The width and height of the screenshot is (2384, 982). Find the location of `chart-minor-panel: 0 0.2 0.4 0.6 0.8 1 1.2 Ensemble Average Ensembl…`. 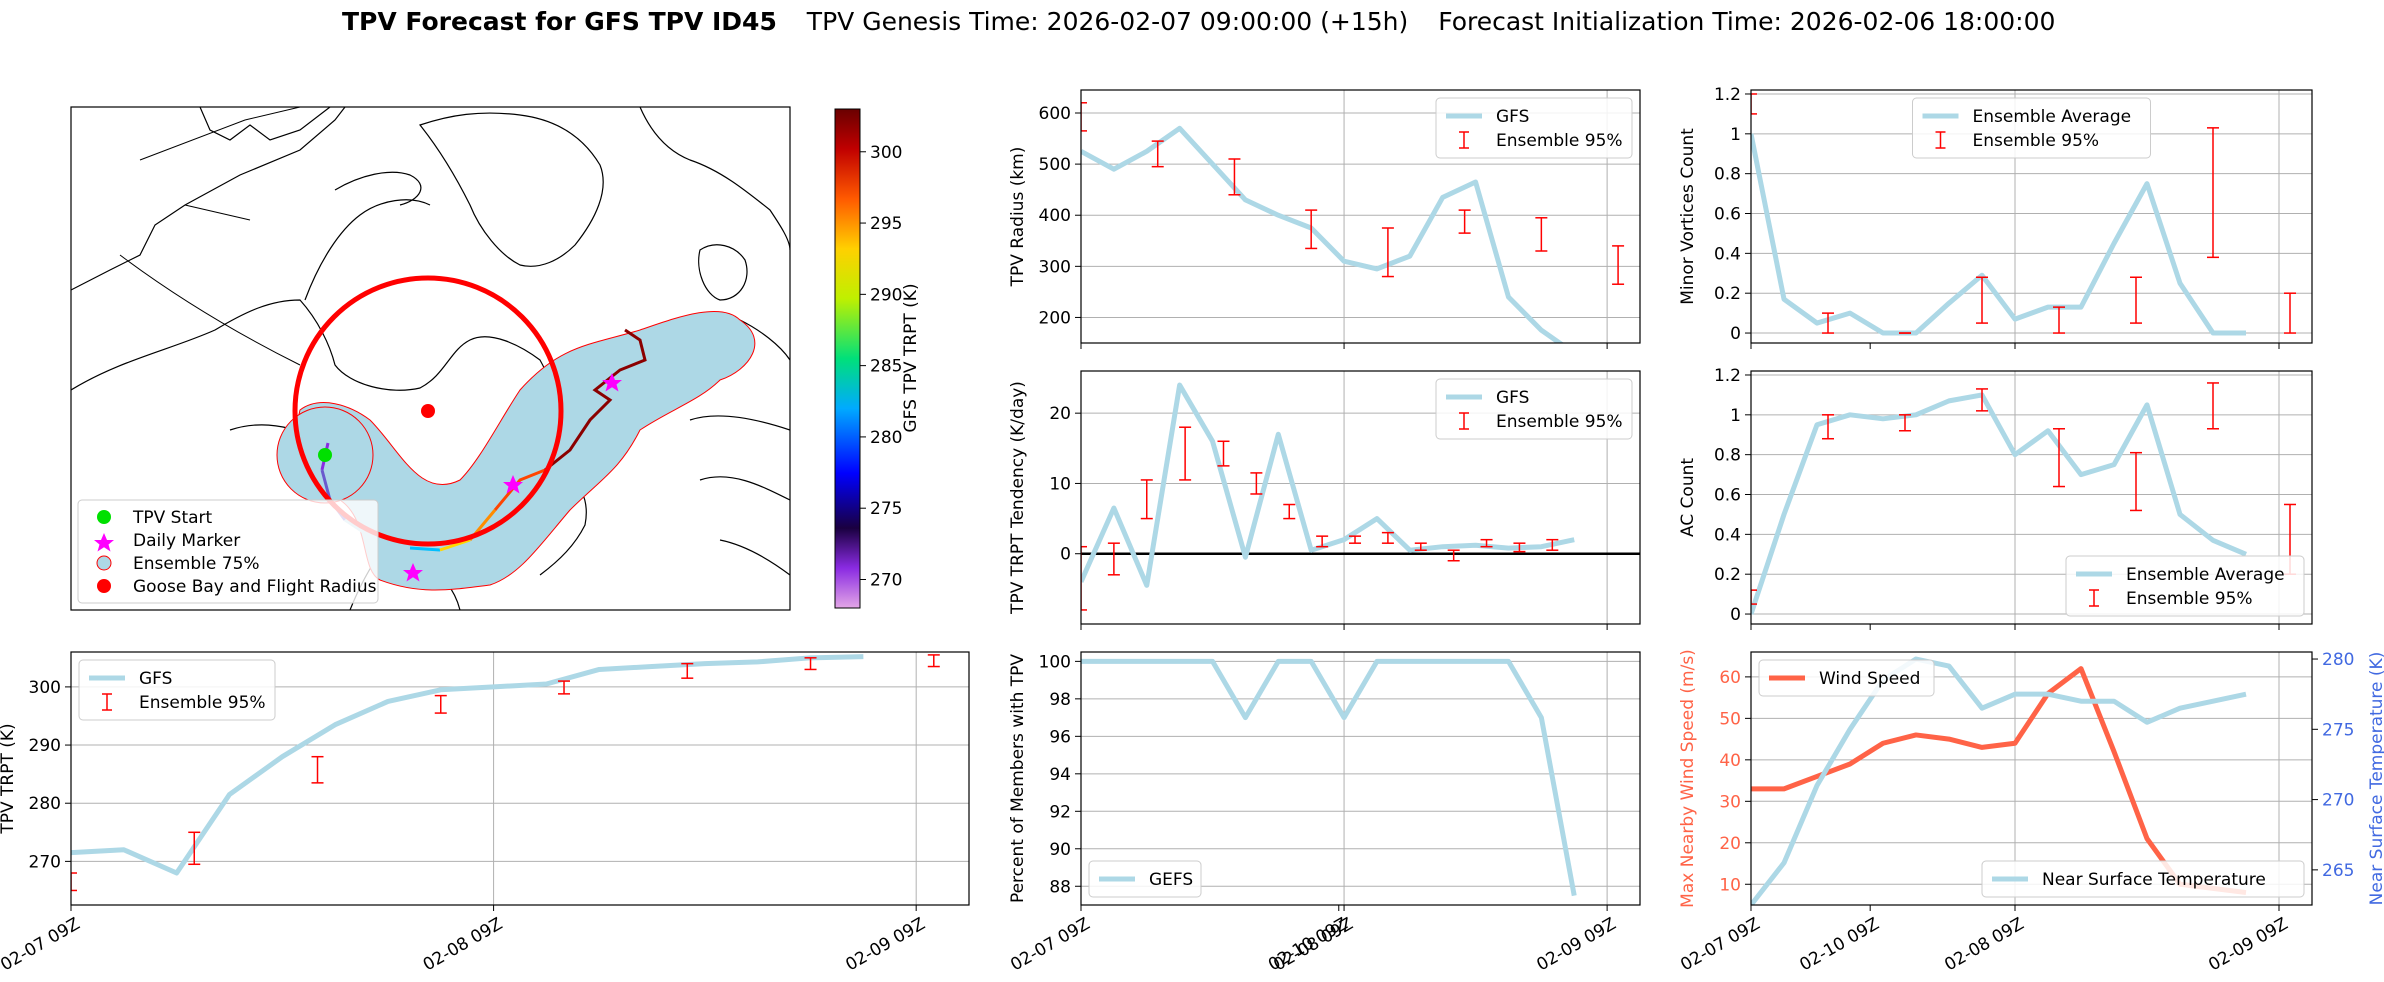

chart-minor-panel: 0 0.2 0.4 0.6 0.8 1 1.2 Ensemble Average Ensembl… is located at coordinates (1995, 217).